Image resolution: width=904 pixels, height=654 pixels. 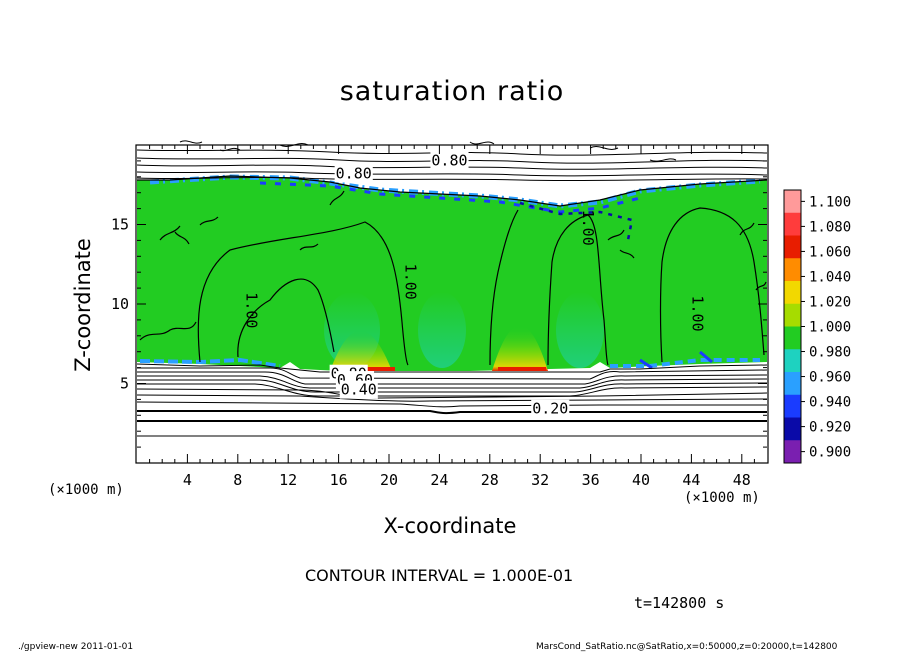 I want to click on y-tick-label: 10, so click(x=120, y=304).